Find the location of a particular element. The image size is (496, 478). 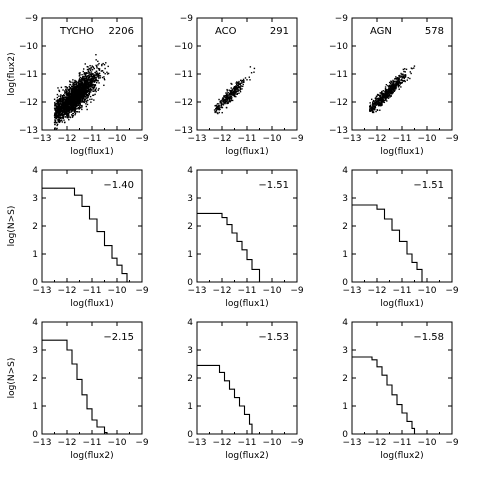

x-tick-label: −13 is located at coordinates (352, 291).